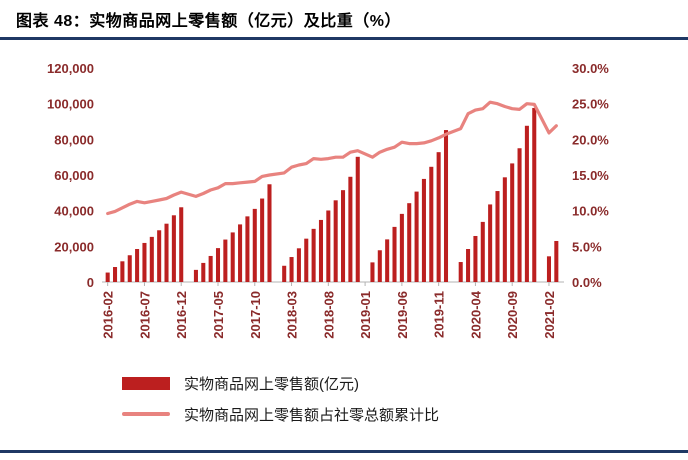 The height and width of the screenshot is (460, 688). I want to click on svg-text: 2018-08, so click(328, 315).